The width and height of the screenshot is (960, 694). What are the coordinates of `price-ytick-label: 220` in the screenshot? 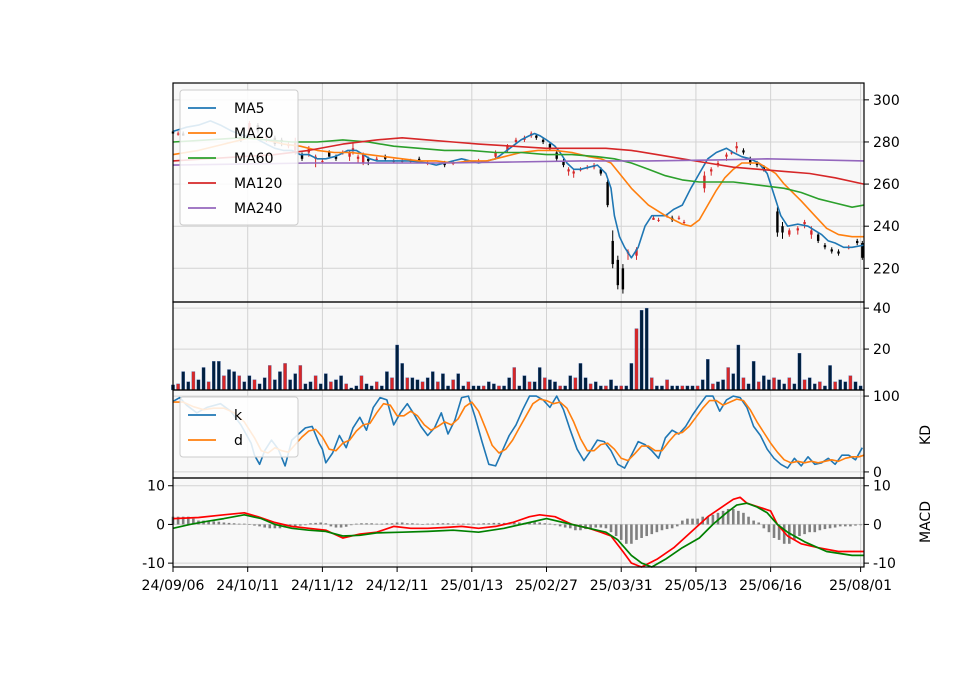 It's located at (886, 269).